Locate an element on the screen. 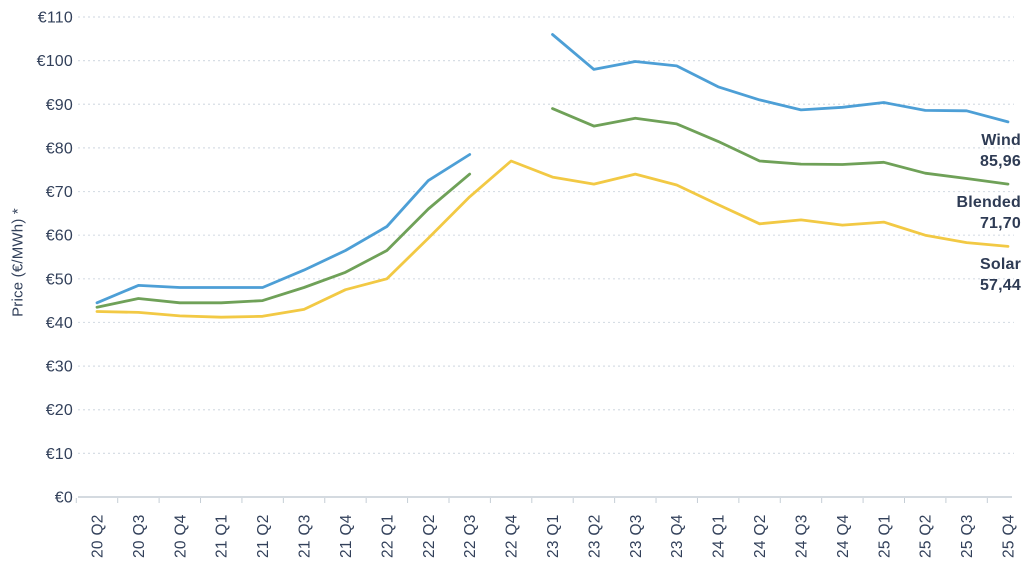 This screenshot has width=1024, height=576. x-tick-label: 20 Q4 is located at coordinates (180, 536).